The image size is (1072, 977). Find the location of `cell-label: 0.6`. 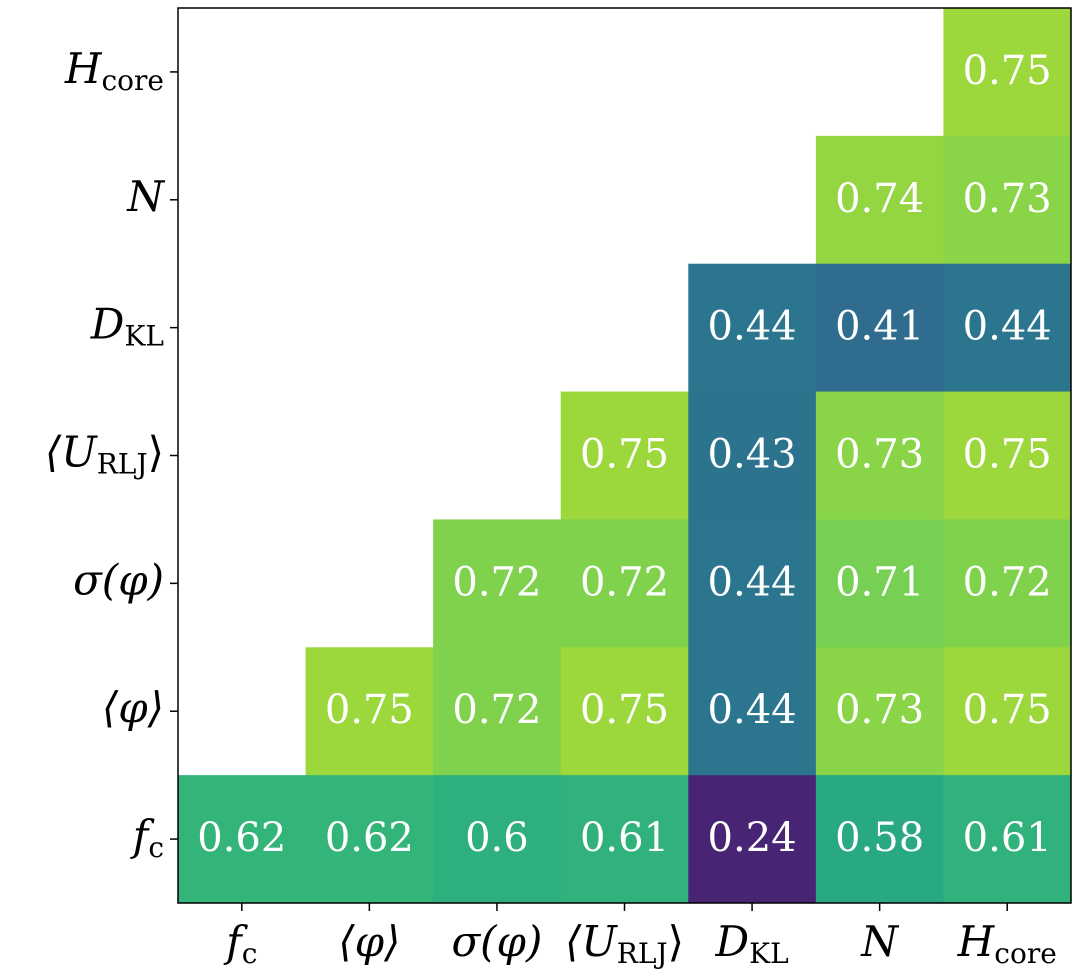

cell-label: 0.6 is located at coordinates (497, 838).